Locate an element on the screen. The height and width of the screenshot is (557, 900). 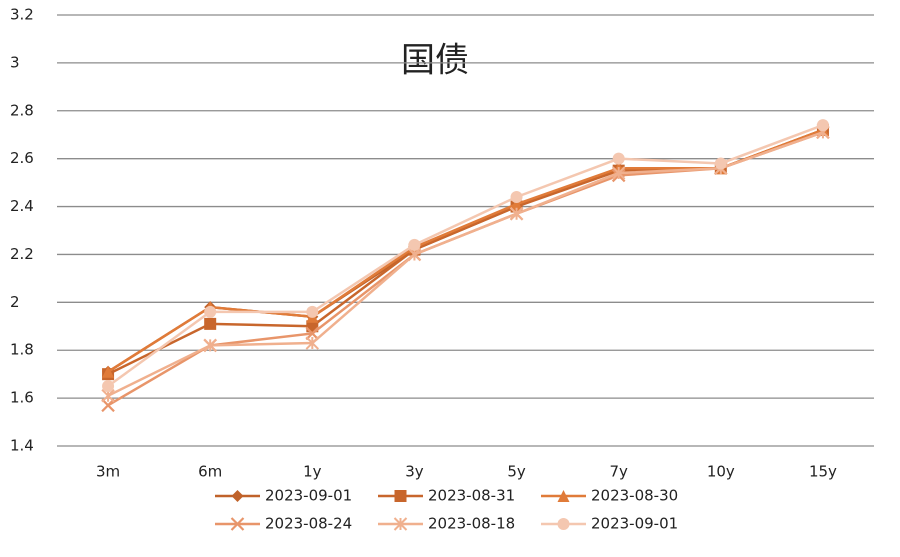
legend-label: 2023-08-18 is located at coordinates (471, 524).